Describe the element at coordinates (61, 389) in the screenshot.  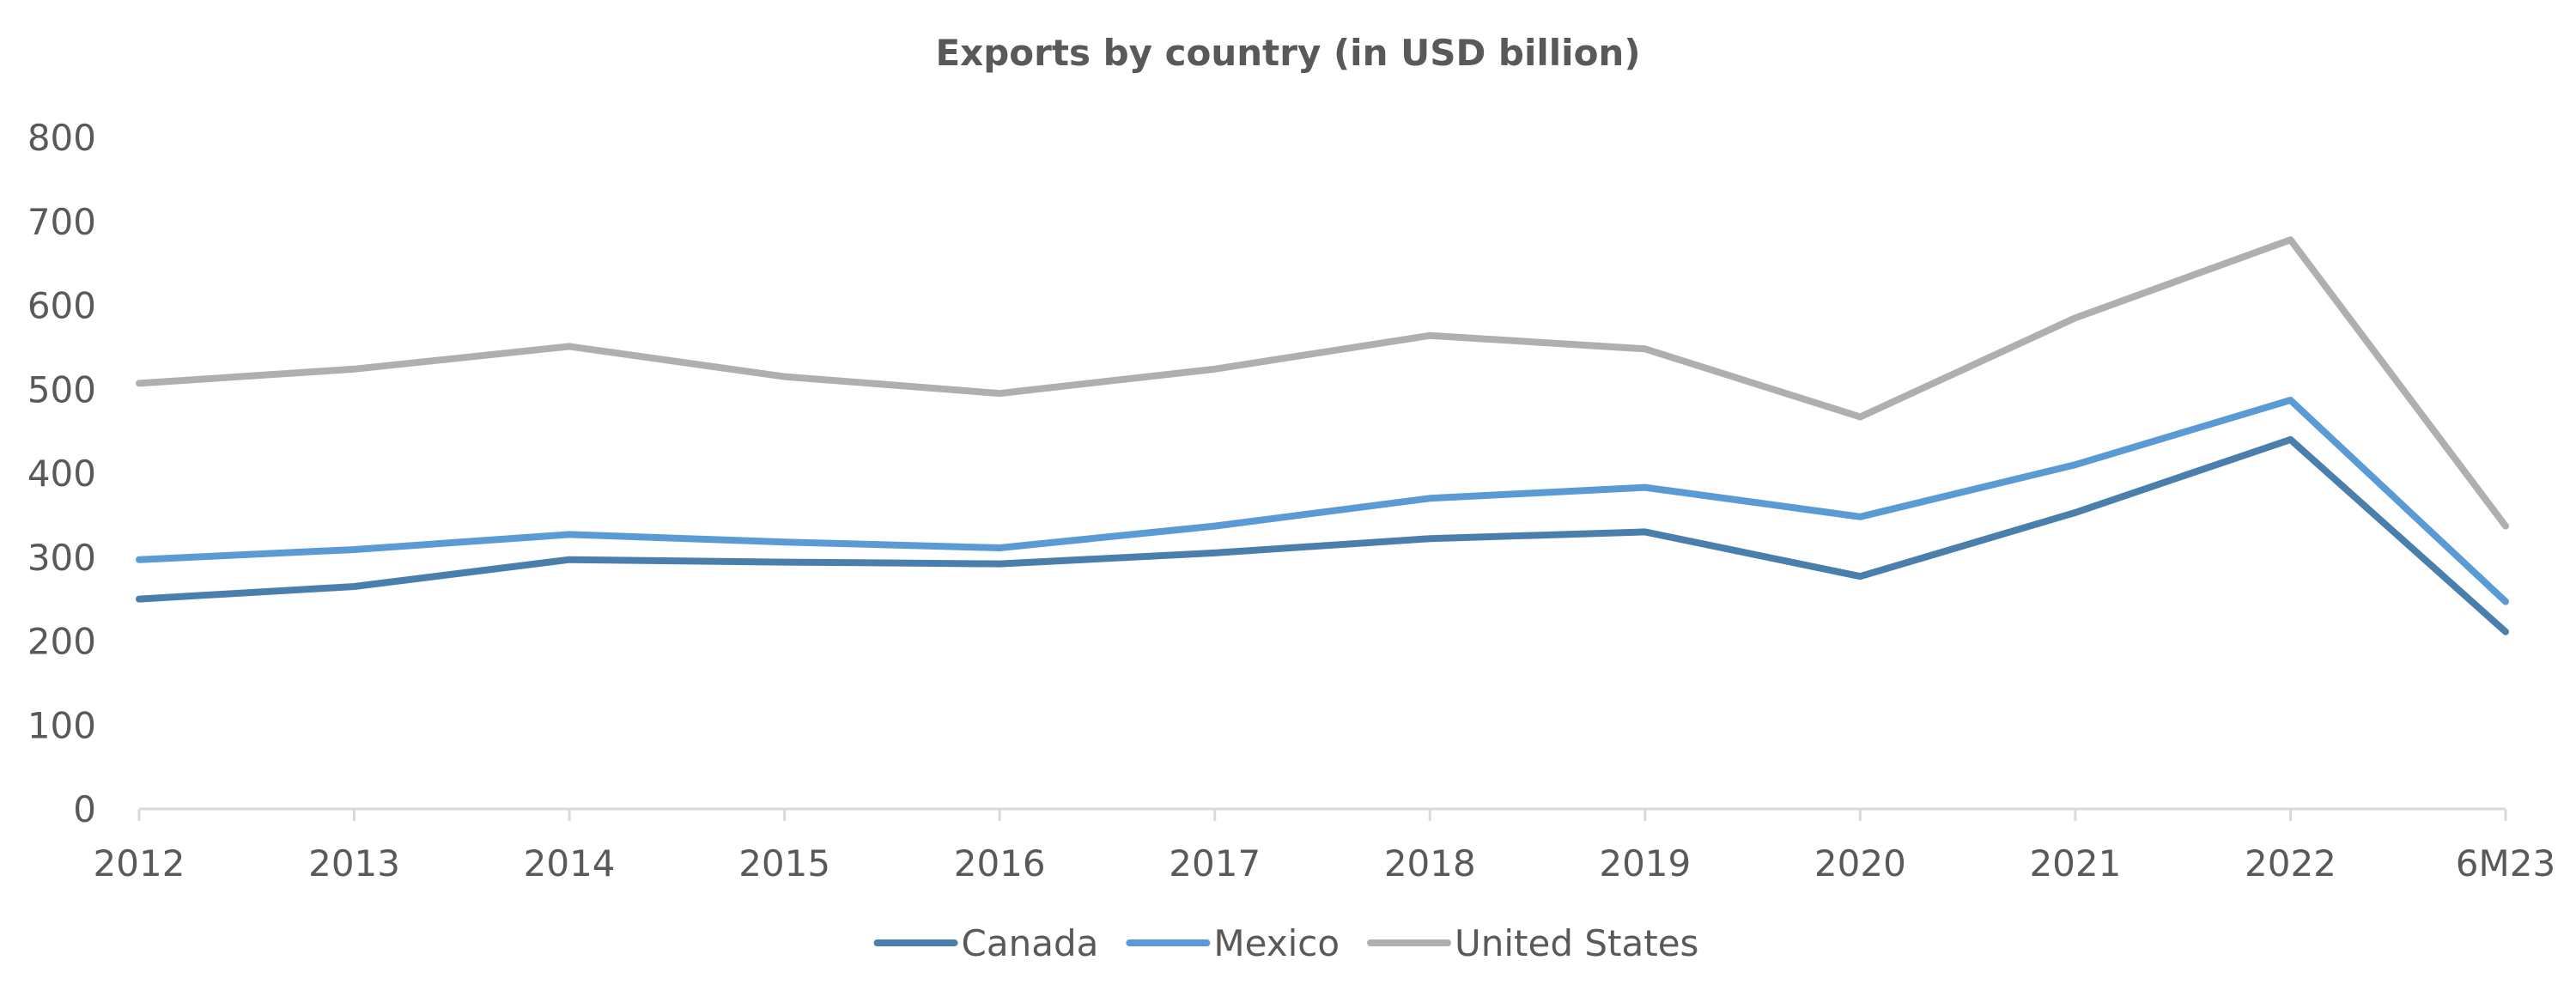
I see `y-tick-label: 500` at that location.